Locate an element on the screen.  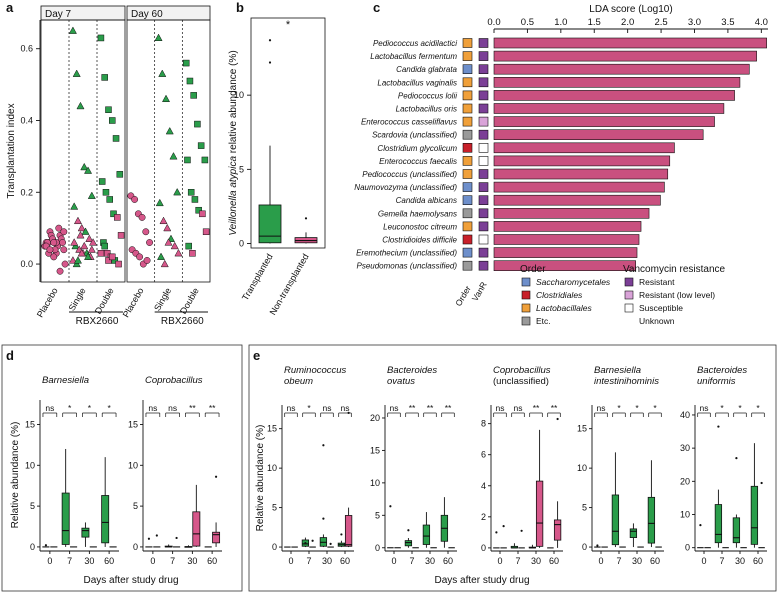
panel-d-facet-1-ytick-label-3: 15 is located at coordinates (133, 424).